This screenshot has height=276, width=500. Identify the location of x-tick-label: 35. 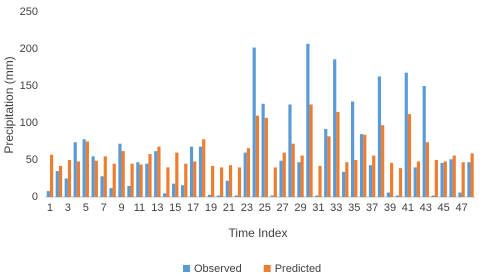
(354, 208).